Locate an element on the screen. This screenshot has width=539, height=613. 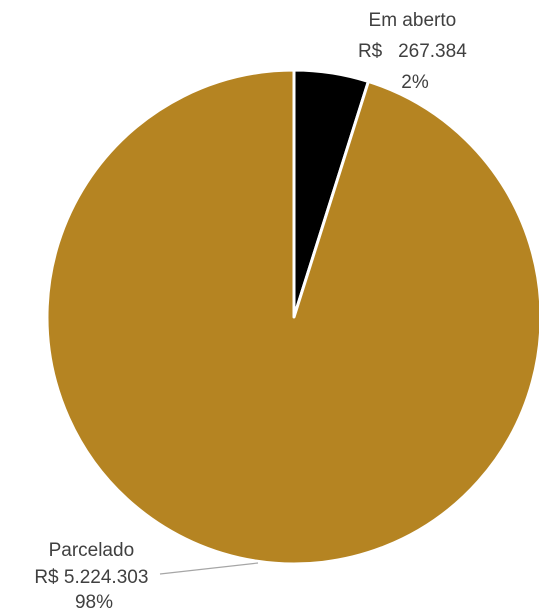
data-label-parcelado-category: Parcelado is located at coordinates (92, 550).